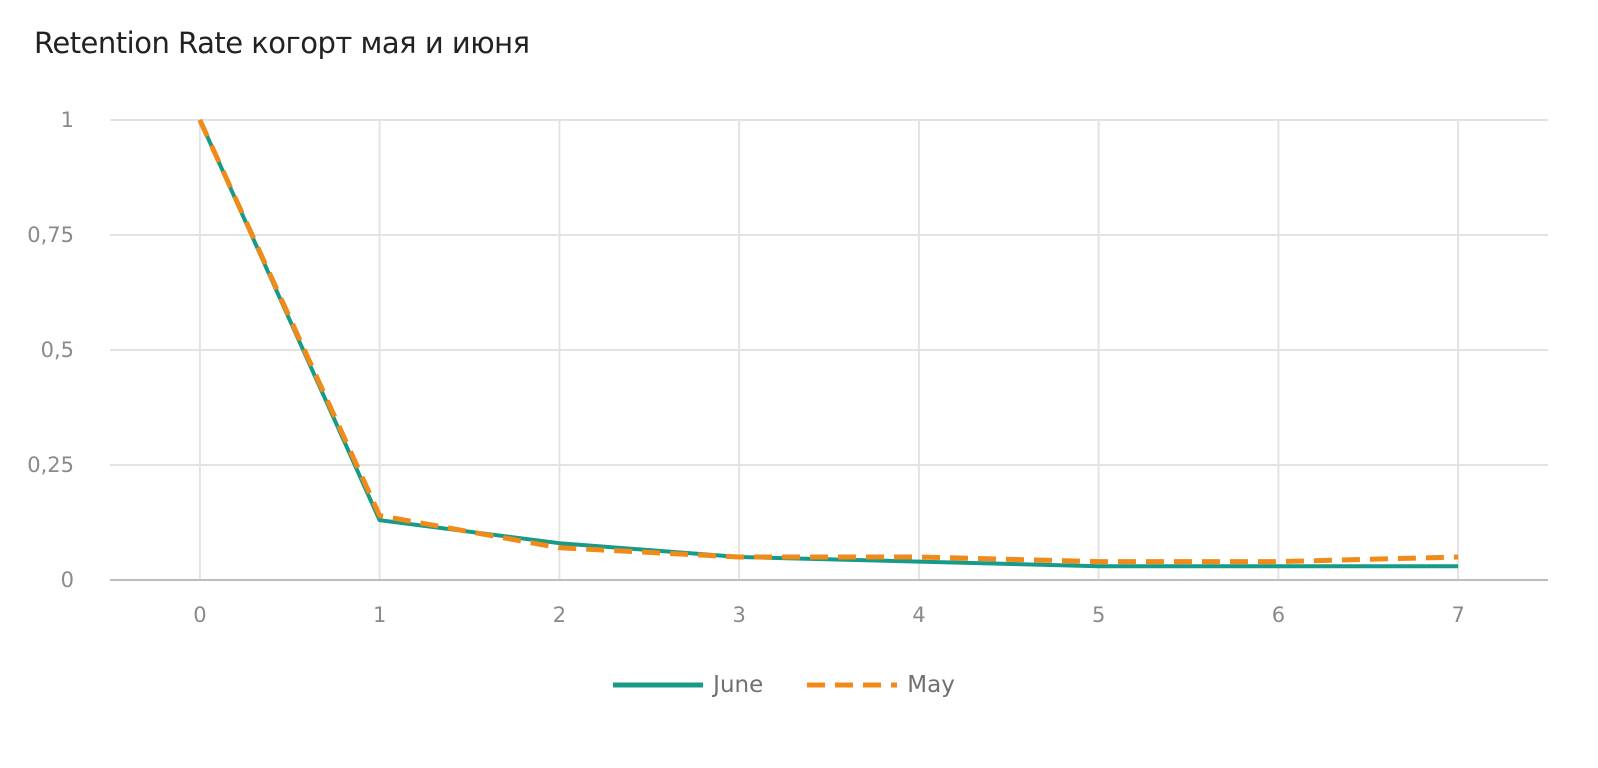 This screenshot has height=768, width=1598. Describe the element at coordinates (931, 685) in the screenshot. I see `legend-label-may: May` at that location.